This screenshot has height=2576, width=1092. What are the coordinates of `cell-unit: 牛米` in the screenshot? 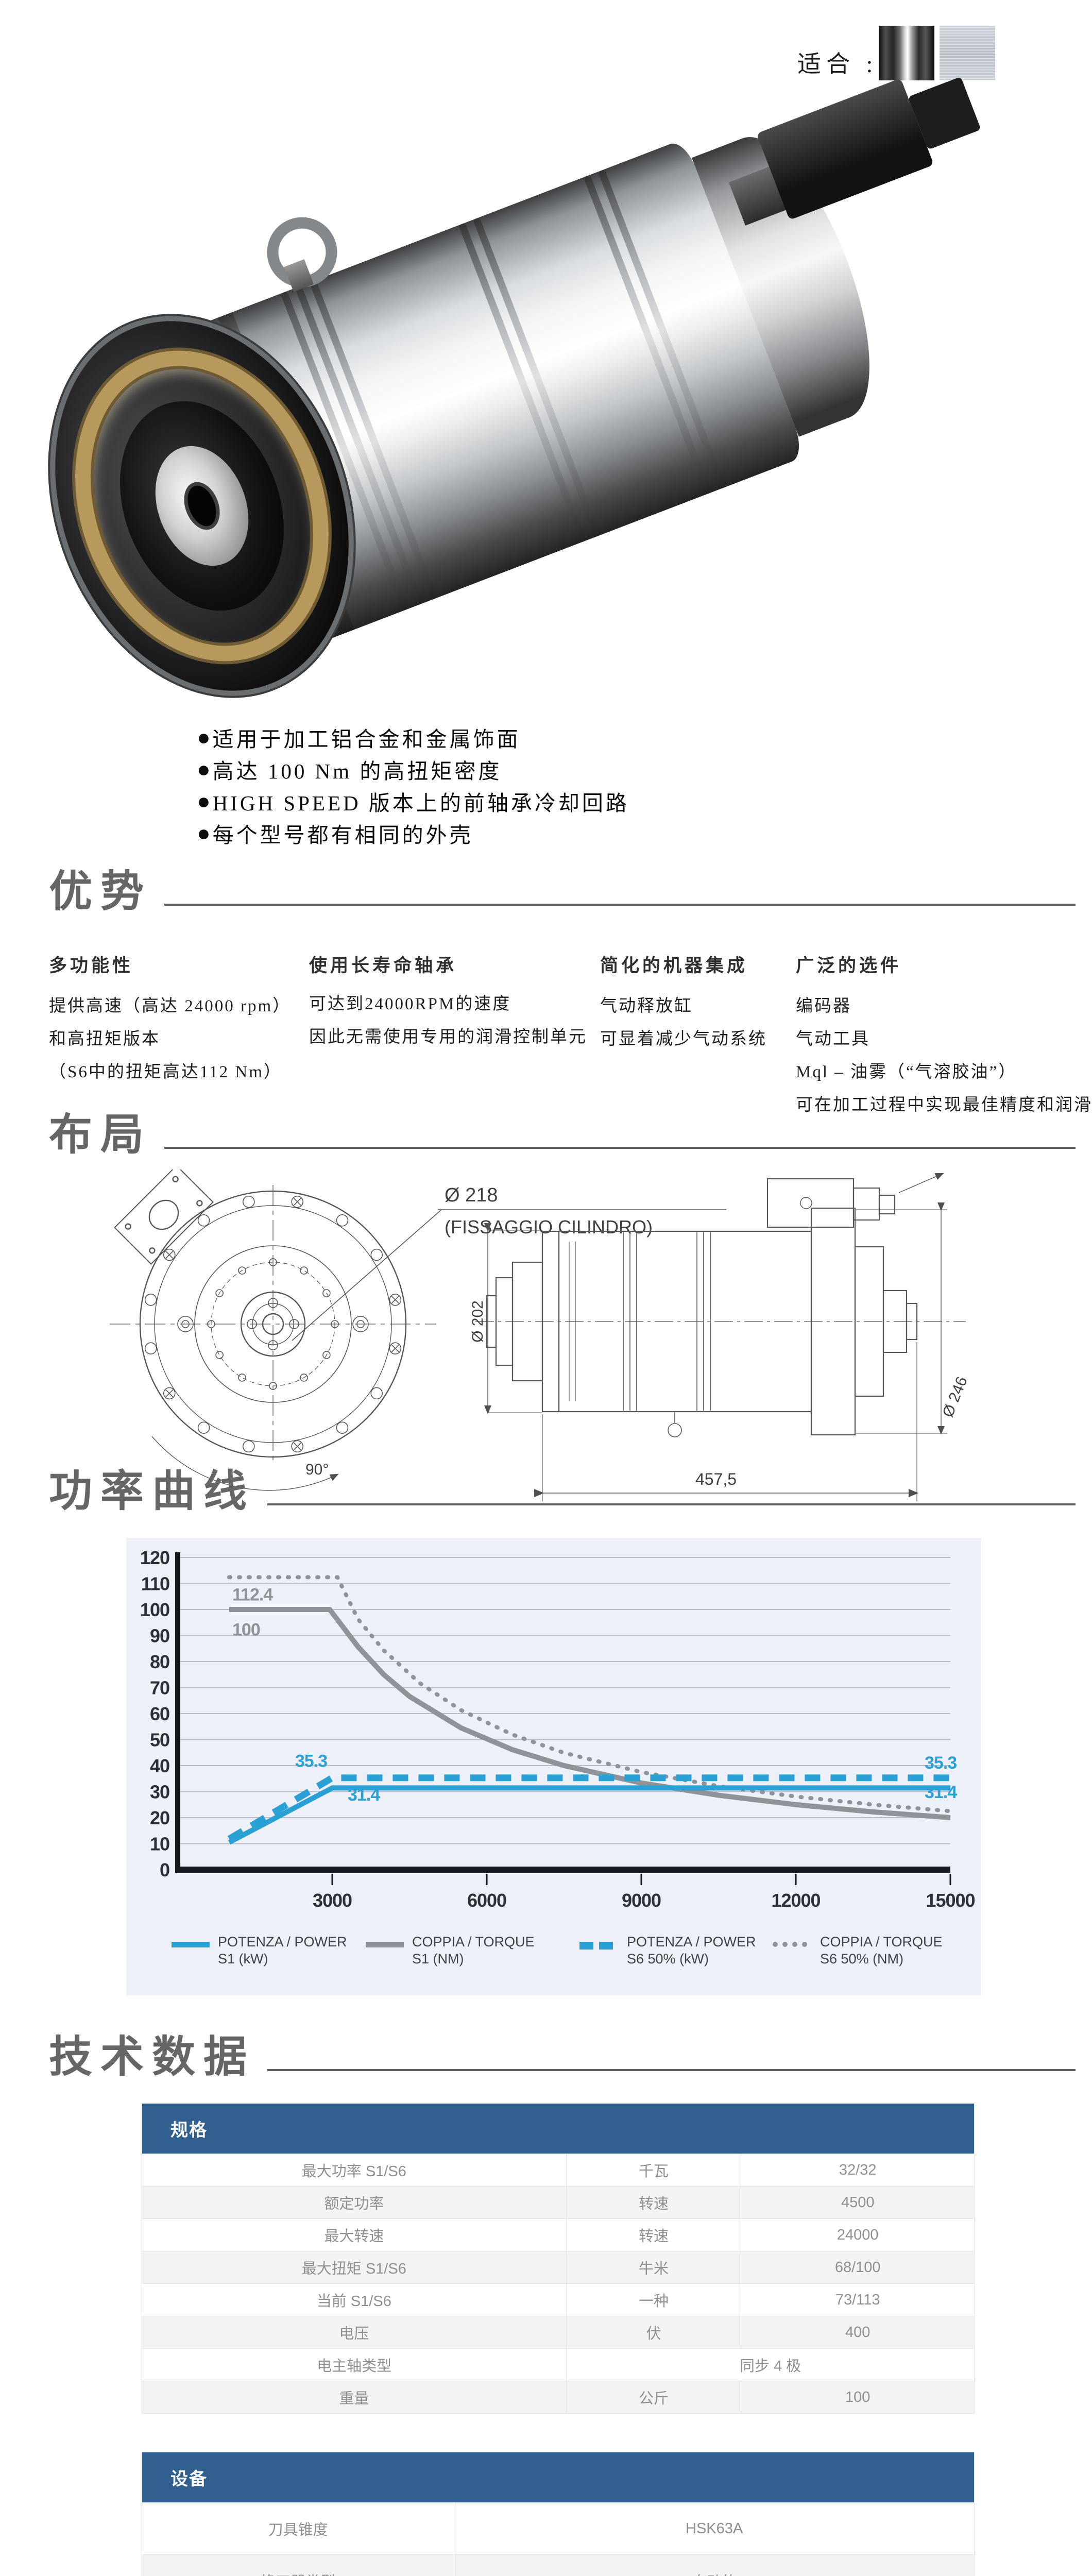 It's located at (653, 2267).